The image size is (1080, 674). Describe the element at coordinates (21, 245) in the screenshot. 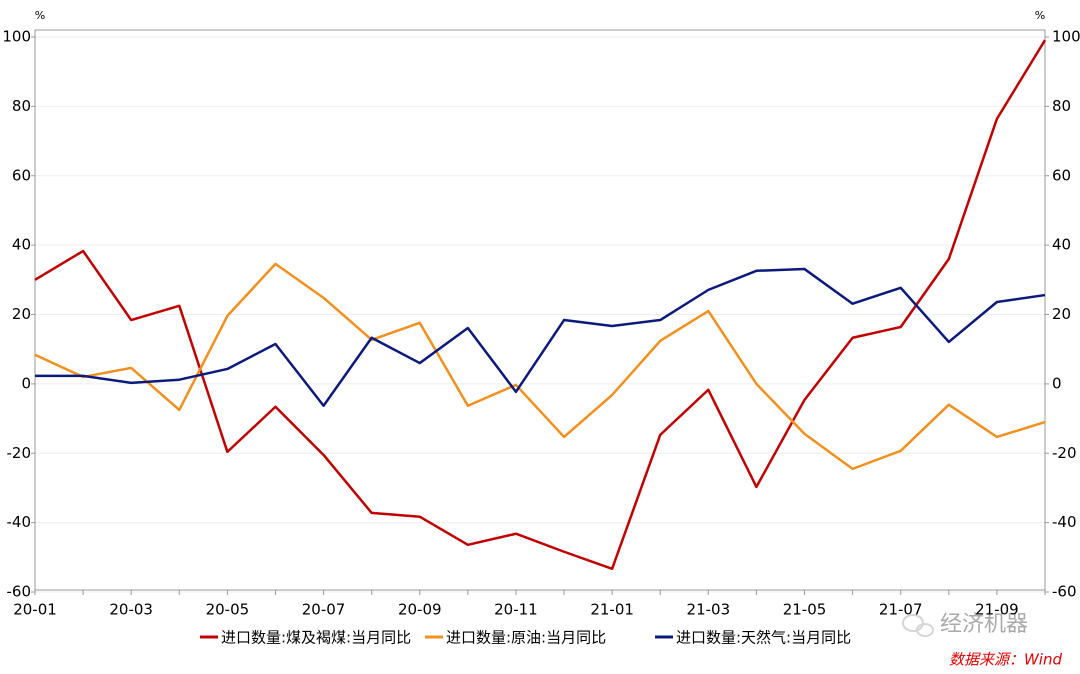

I see `y-tick-label: 40` at that location.